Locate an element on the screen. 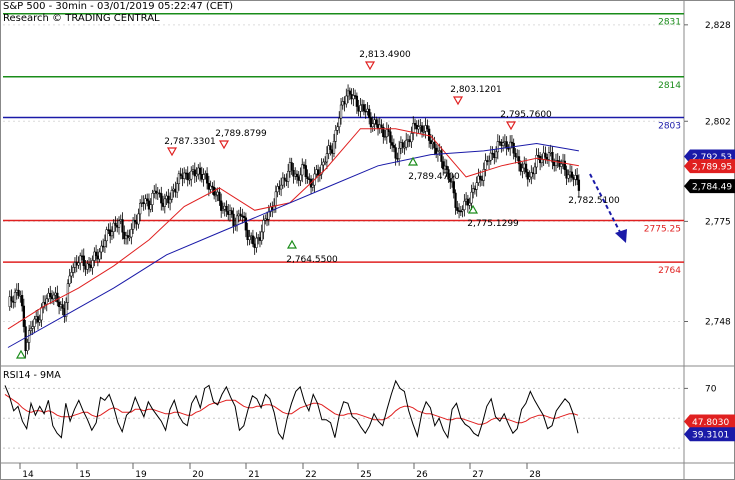  rsi-ma-line is located at coordinates (291, 409).